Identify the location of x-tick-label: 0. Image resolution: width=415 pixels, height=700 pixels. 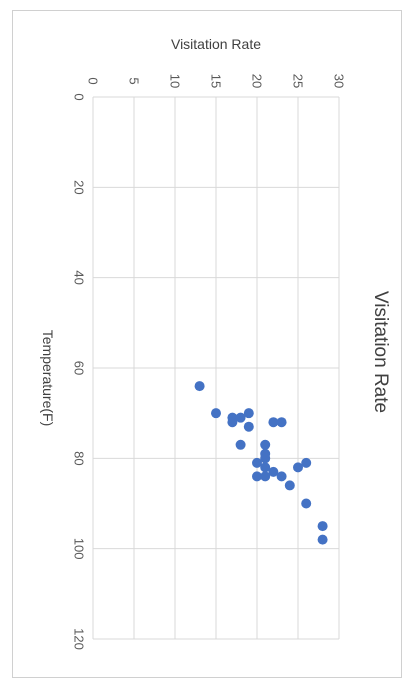
(78, 96).